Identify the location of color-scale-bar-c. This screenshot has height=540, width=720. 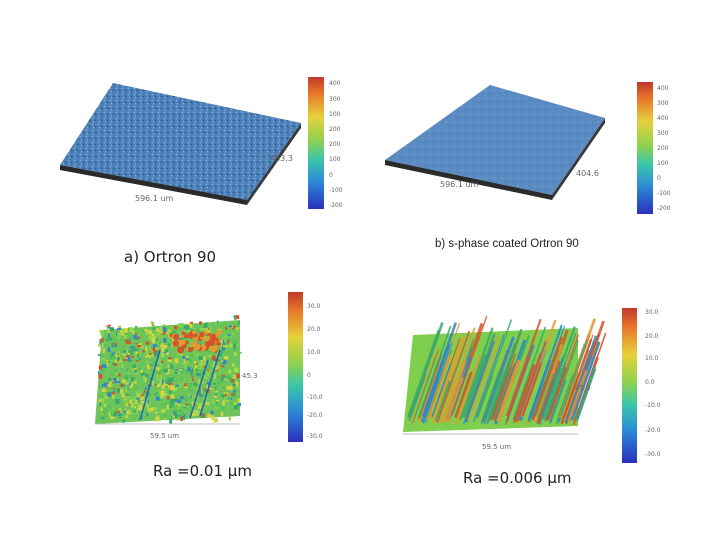
(295, 367).